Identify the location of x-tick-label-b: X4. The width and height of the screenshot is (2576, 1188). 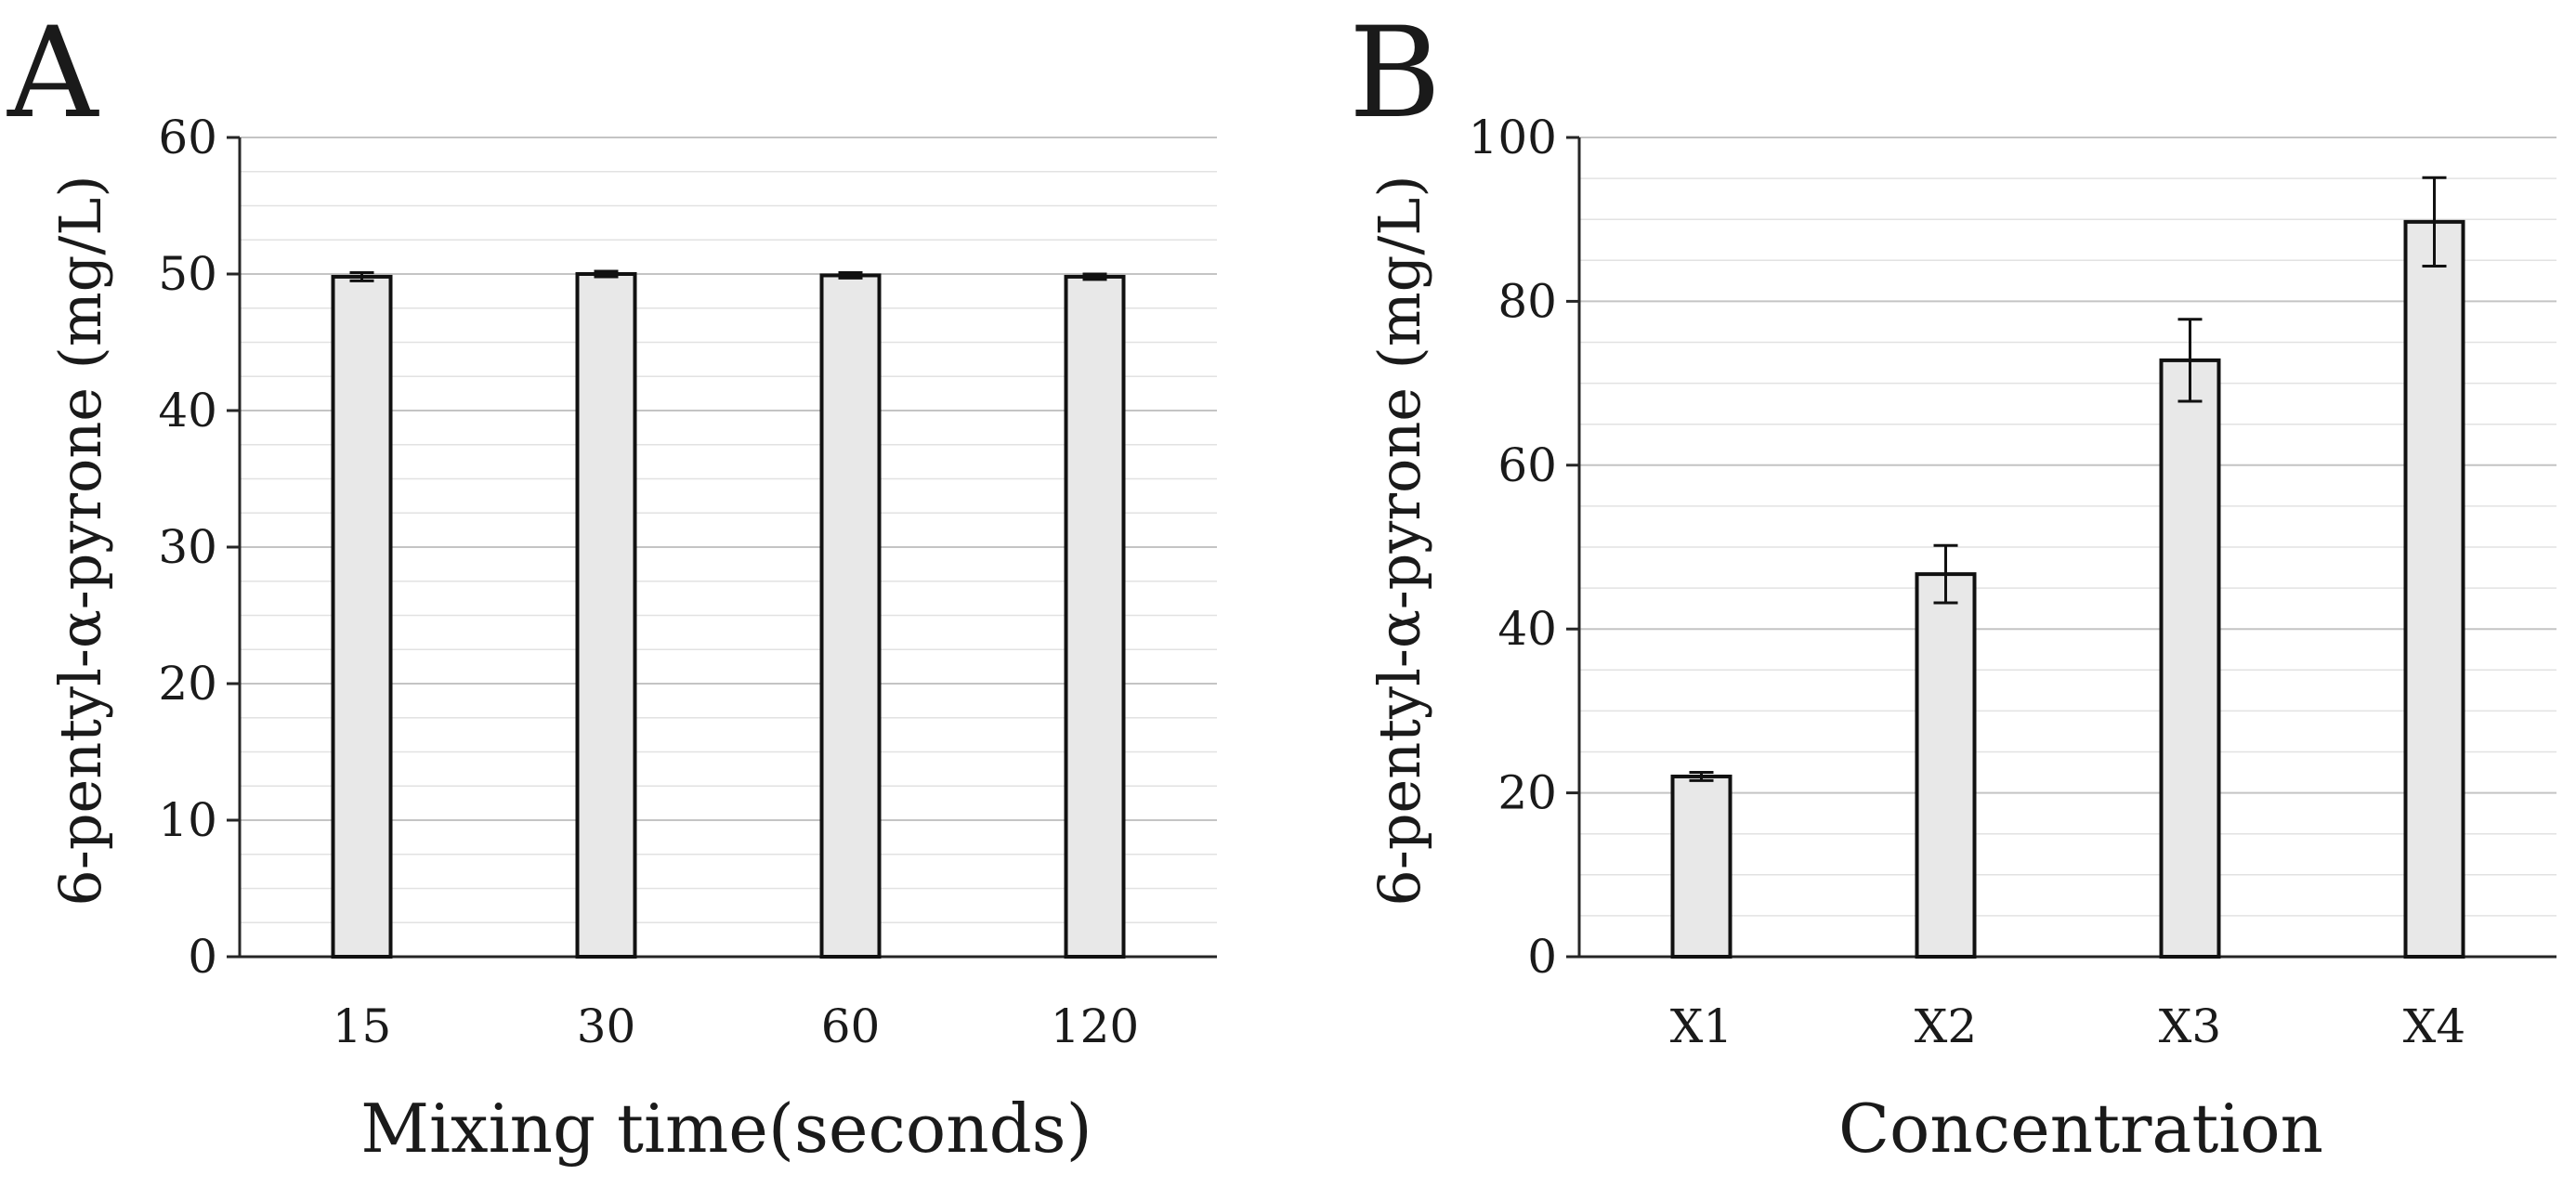
(2434, 1026).